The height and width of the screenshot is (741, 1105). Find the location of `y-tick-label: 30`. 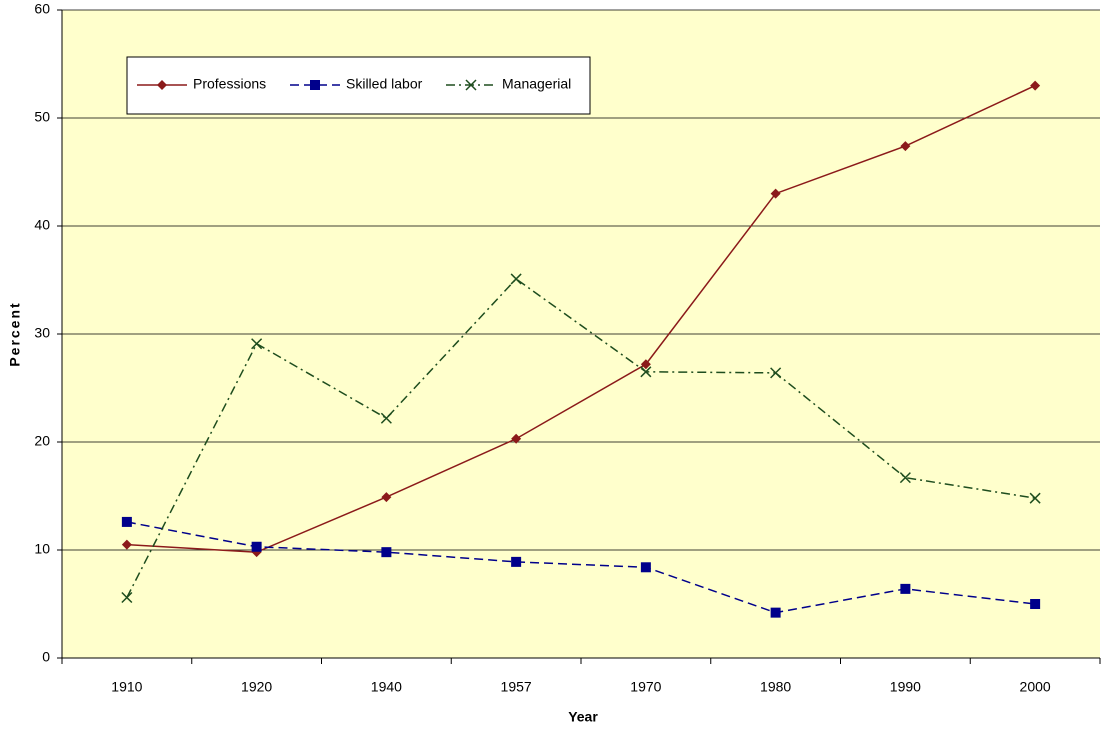

y-tick-label: 30 is located at coordinates (42, 333).